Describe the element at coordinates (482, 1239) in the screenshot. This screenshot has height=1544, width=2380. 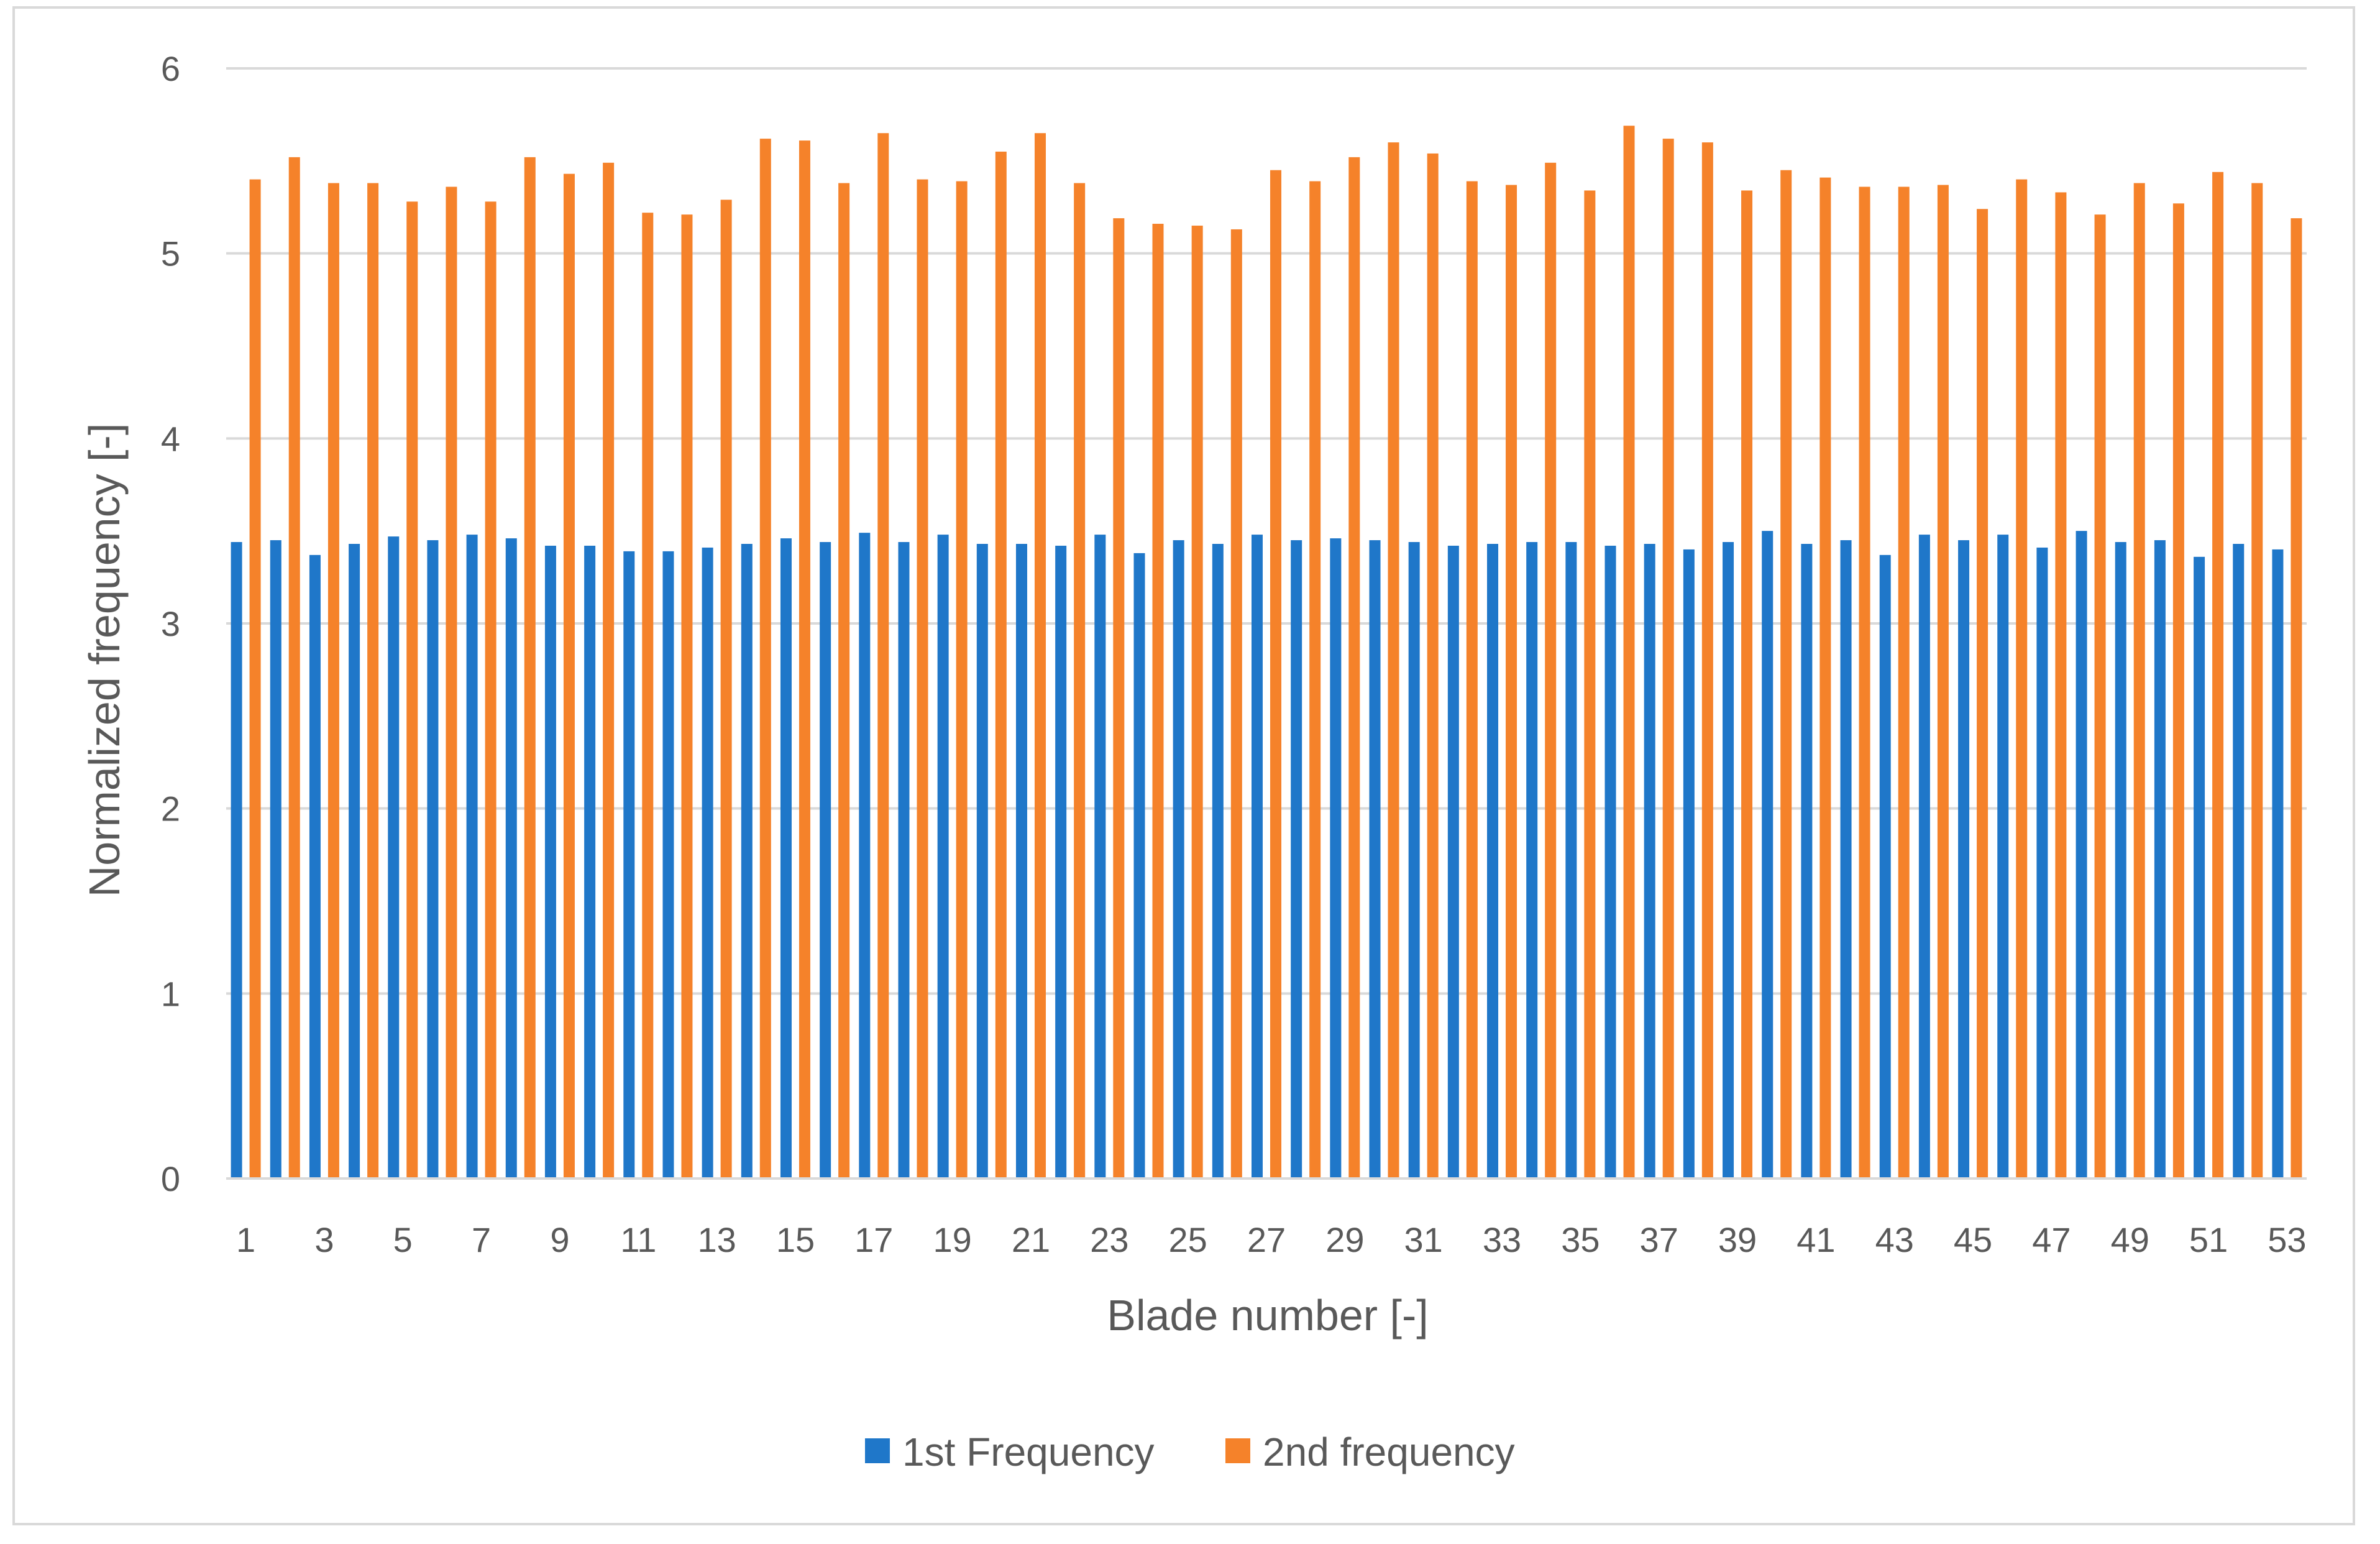
I see `x-tick-label-7: 7` at that location.